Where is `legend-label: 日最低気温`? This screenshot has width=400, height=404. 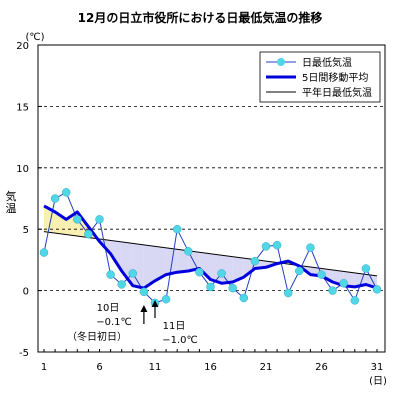
legend-label: 日最低気温 is located at coordinates (327, 62).